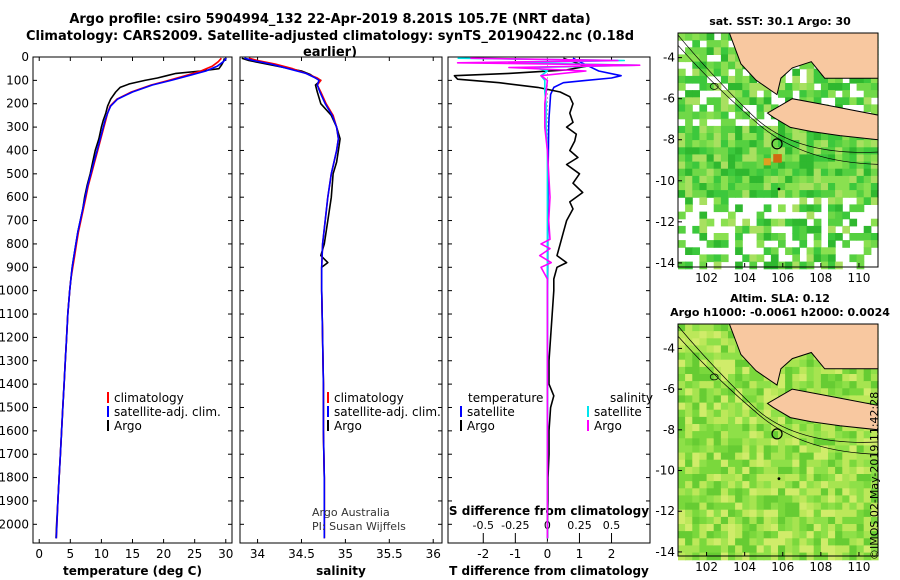 This screenshot has height=580, width=900. Describe the element at coordinates (744, 278) in the screenshot. I see `sst-lon-tick-label: 104` at that location.